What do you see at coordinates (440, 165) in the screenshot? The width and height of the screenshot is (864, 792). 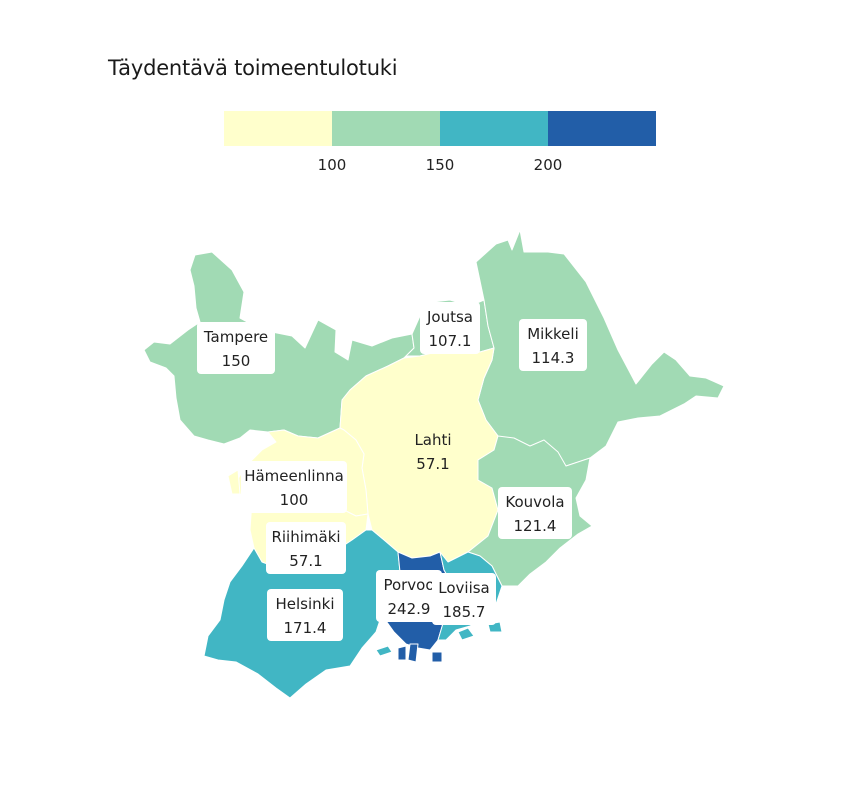 I see `legend-tick-150: 150` at bounding box center [440, 165].